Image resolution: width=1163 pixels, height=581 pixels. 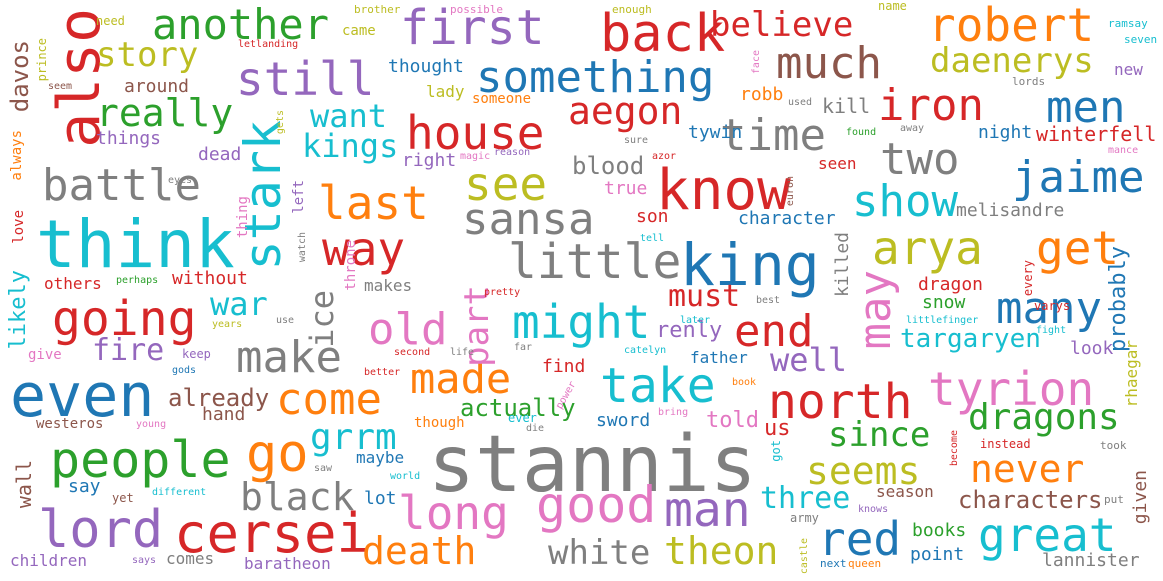 What do you see at coordinates (715, 132) in the screenshot?
I see `word-tywin: tywin` at bounding box center [715, 132].